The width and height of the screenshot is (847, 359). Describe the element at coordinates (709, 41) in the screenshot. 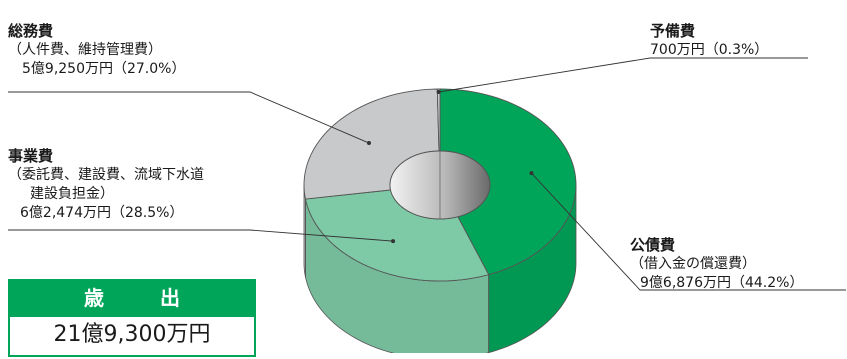

I see `label-yobihi: 予備費 700万円（0.3%）` at that location.